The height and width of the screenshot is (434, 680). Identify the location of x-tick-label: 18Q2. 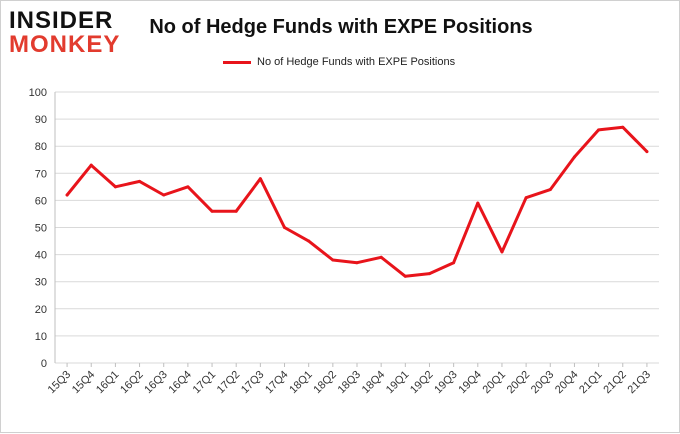
(325, 383).